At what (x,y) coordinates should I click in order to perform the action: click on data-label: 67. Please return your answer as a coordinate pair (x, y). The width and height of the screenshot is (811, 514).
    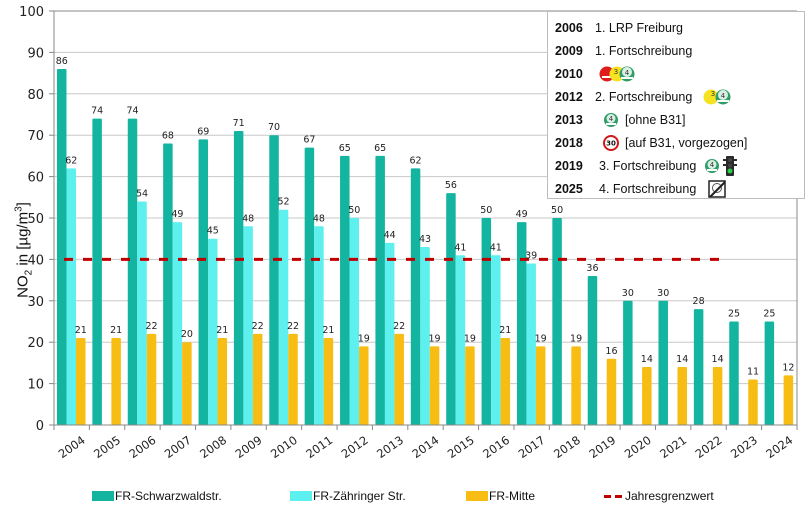
    Looking at the image, I should click on (309, 140).